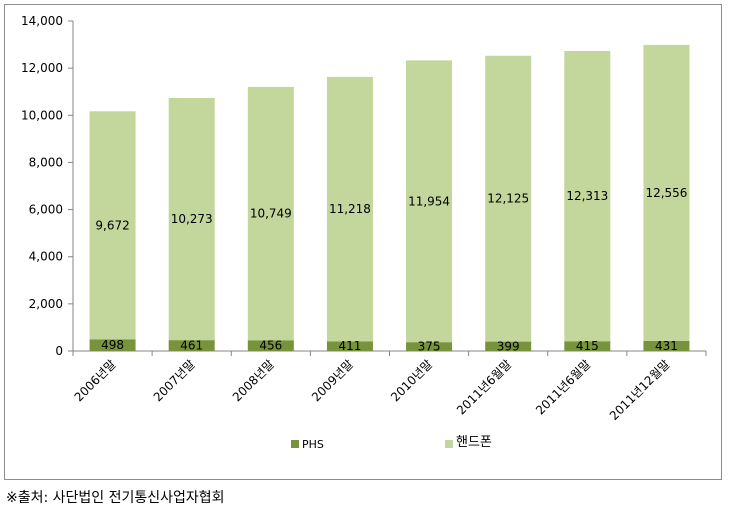 Image resolution: width=734 pixels, height=515 pixels. I want to click on y-tick-label: 14,000, so click(42, 21).